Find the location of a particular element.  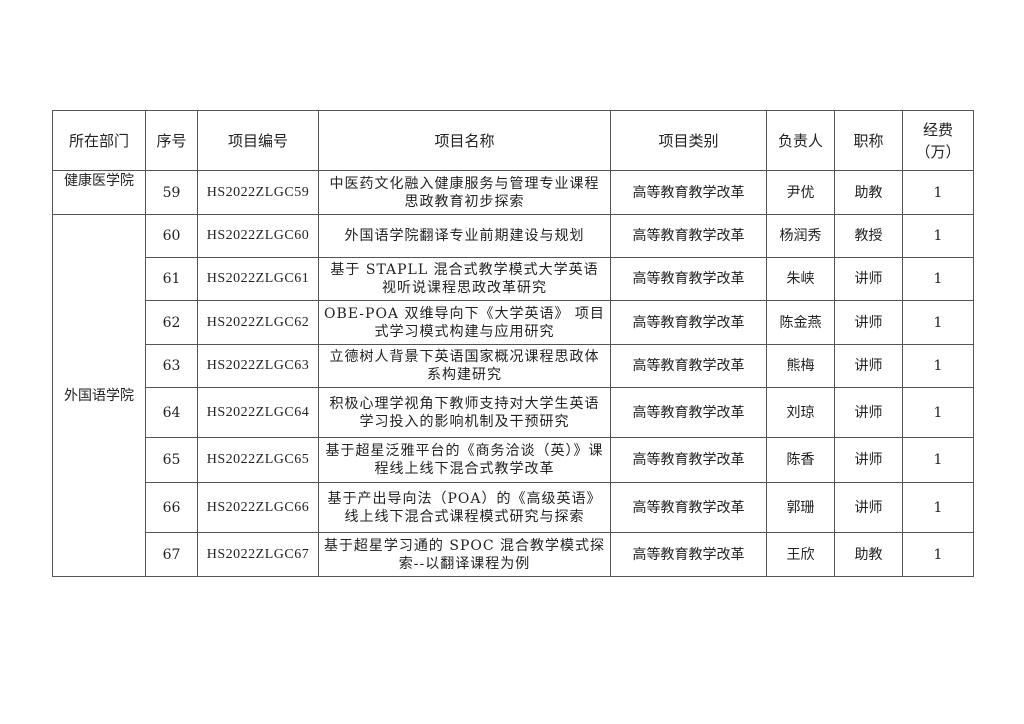

header-leader: 负责人 is located at coordinates (800, 140).